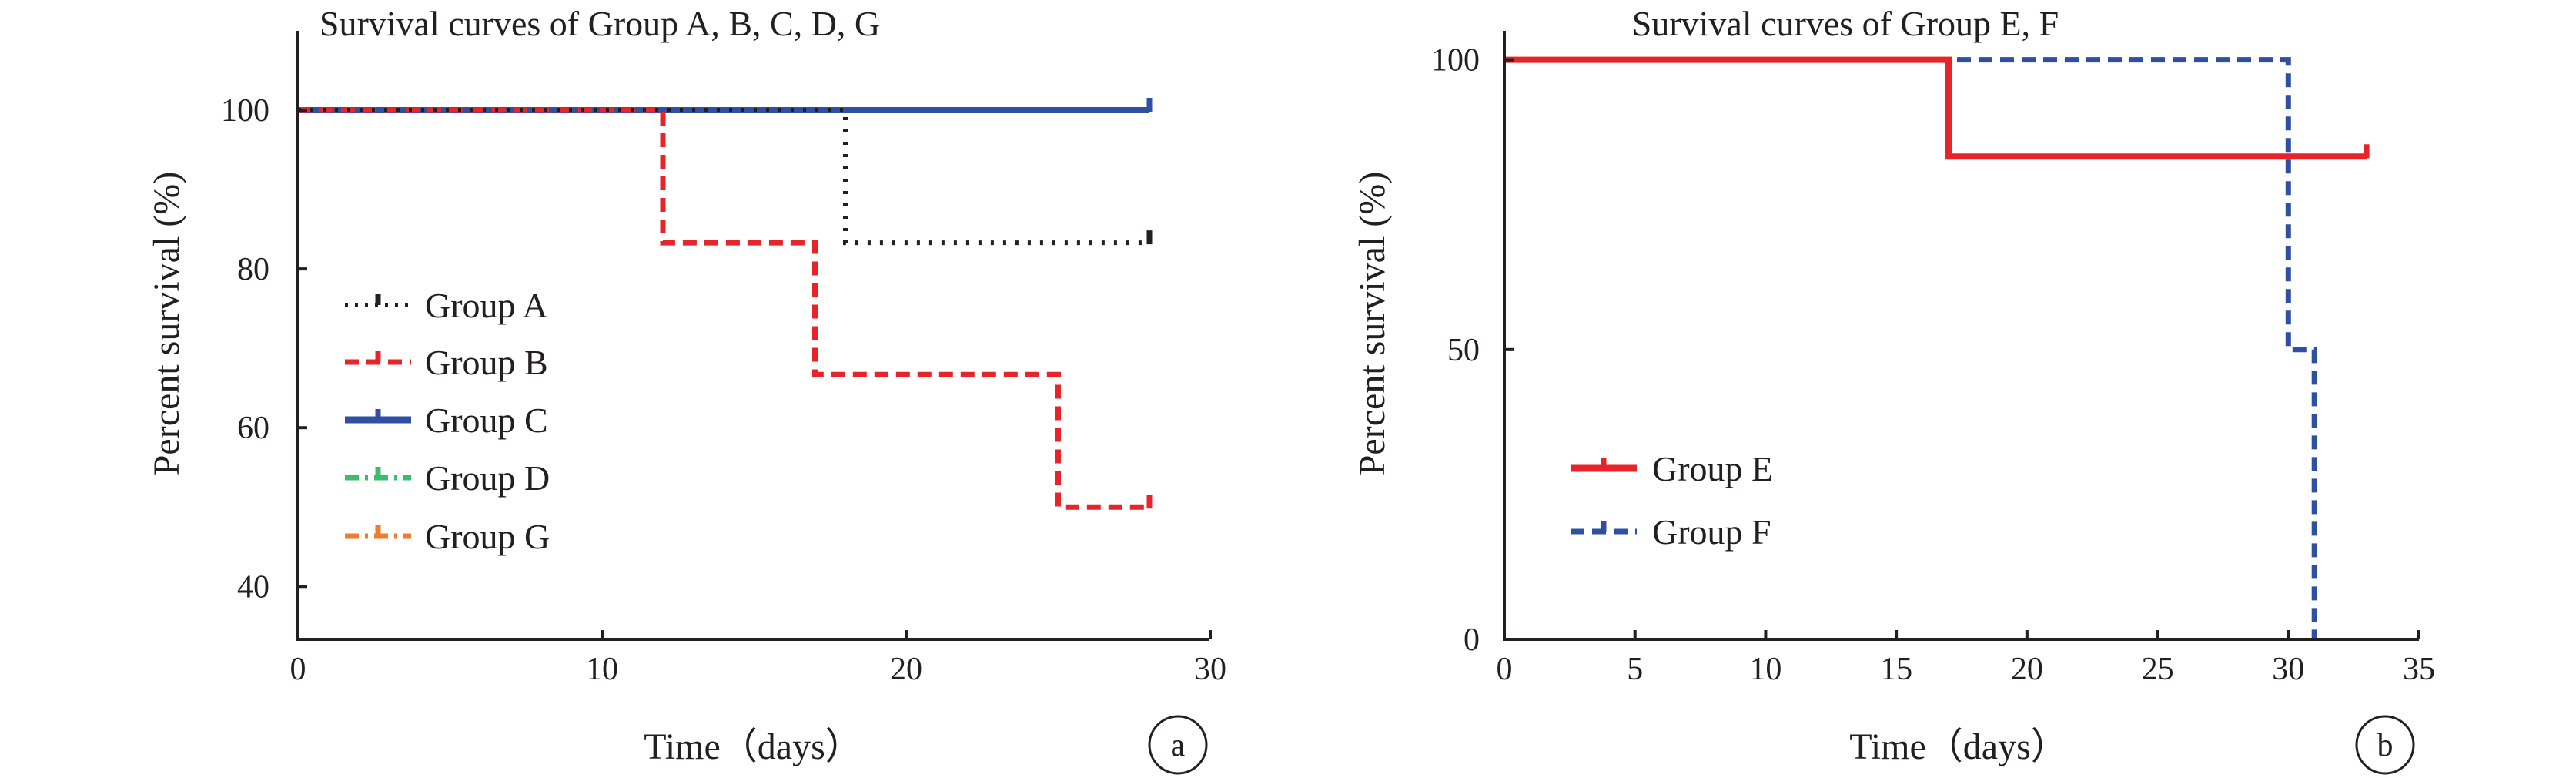 Image resolution: width=2576 pixels, height=778 pixels. Describe the element at coordinates (1373, 324) in the screenshot. I see `chart-b-y-axis-label: Percent survival (%)` at that location.